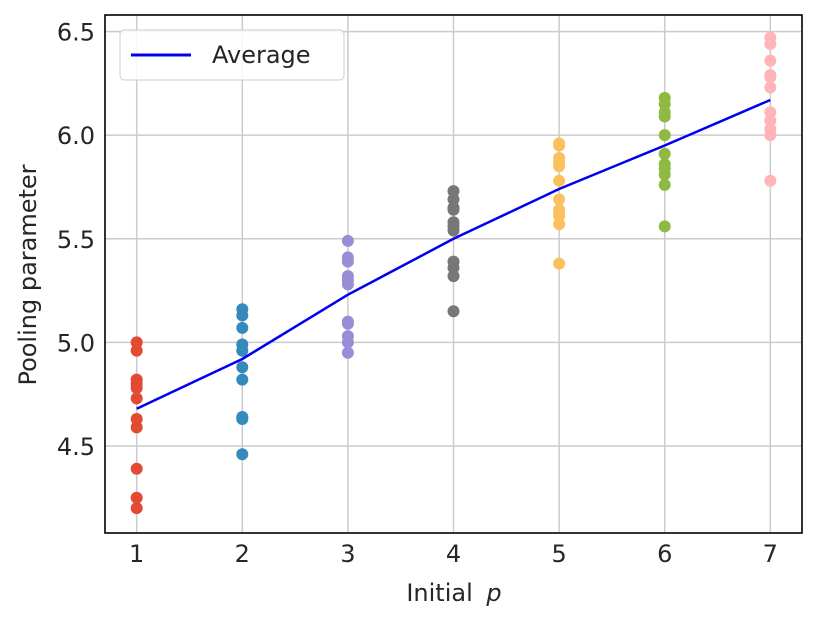 This screenshot has height=625, width=817. I want to click on y-tick-label: 6.5, so click(76, 33).